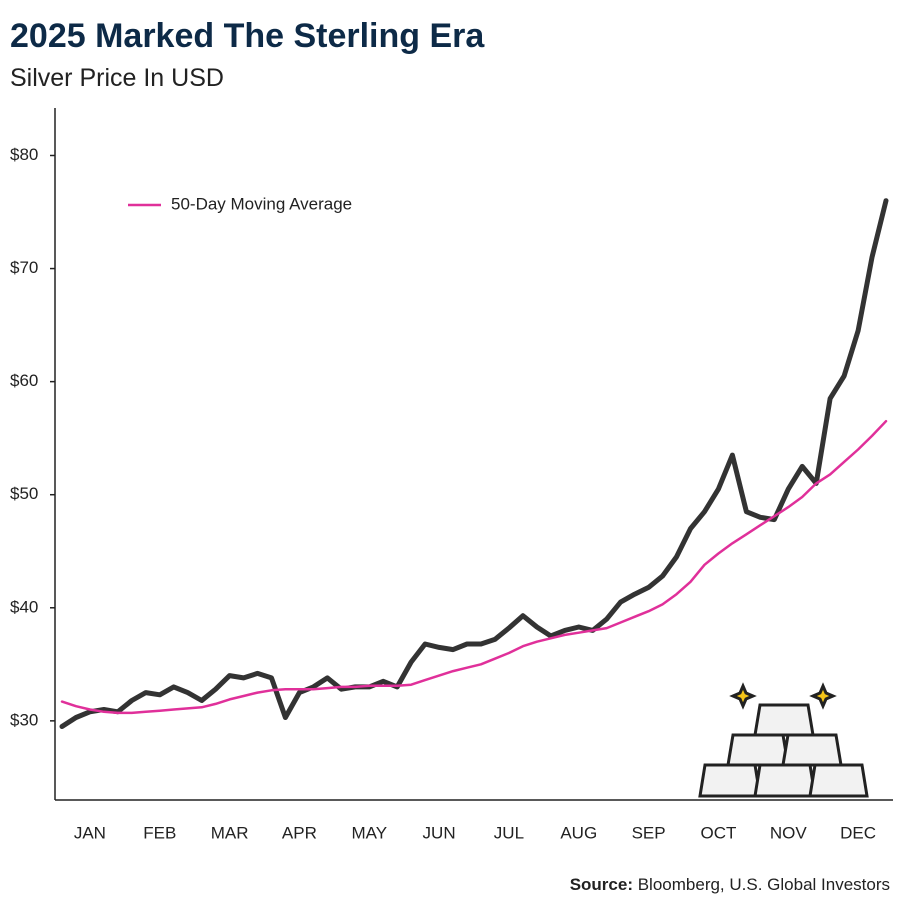 This screenshot has width=900, height=900. I want to click on y-tick-label: $50, so click(24, 493).